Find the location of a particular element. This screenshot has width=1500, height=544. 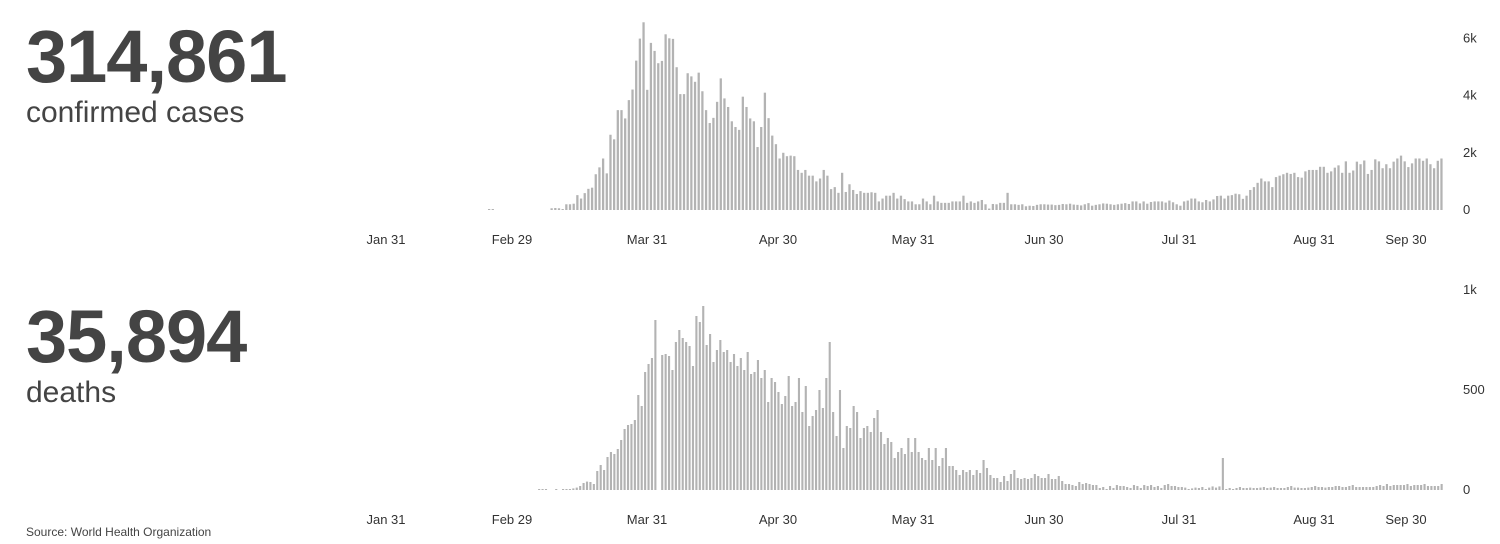

x-tick-label: Aug 31 is located at coordinates (1313, 519).